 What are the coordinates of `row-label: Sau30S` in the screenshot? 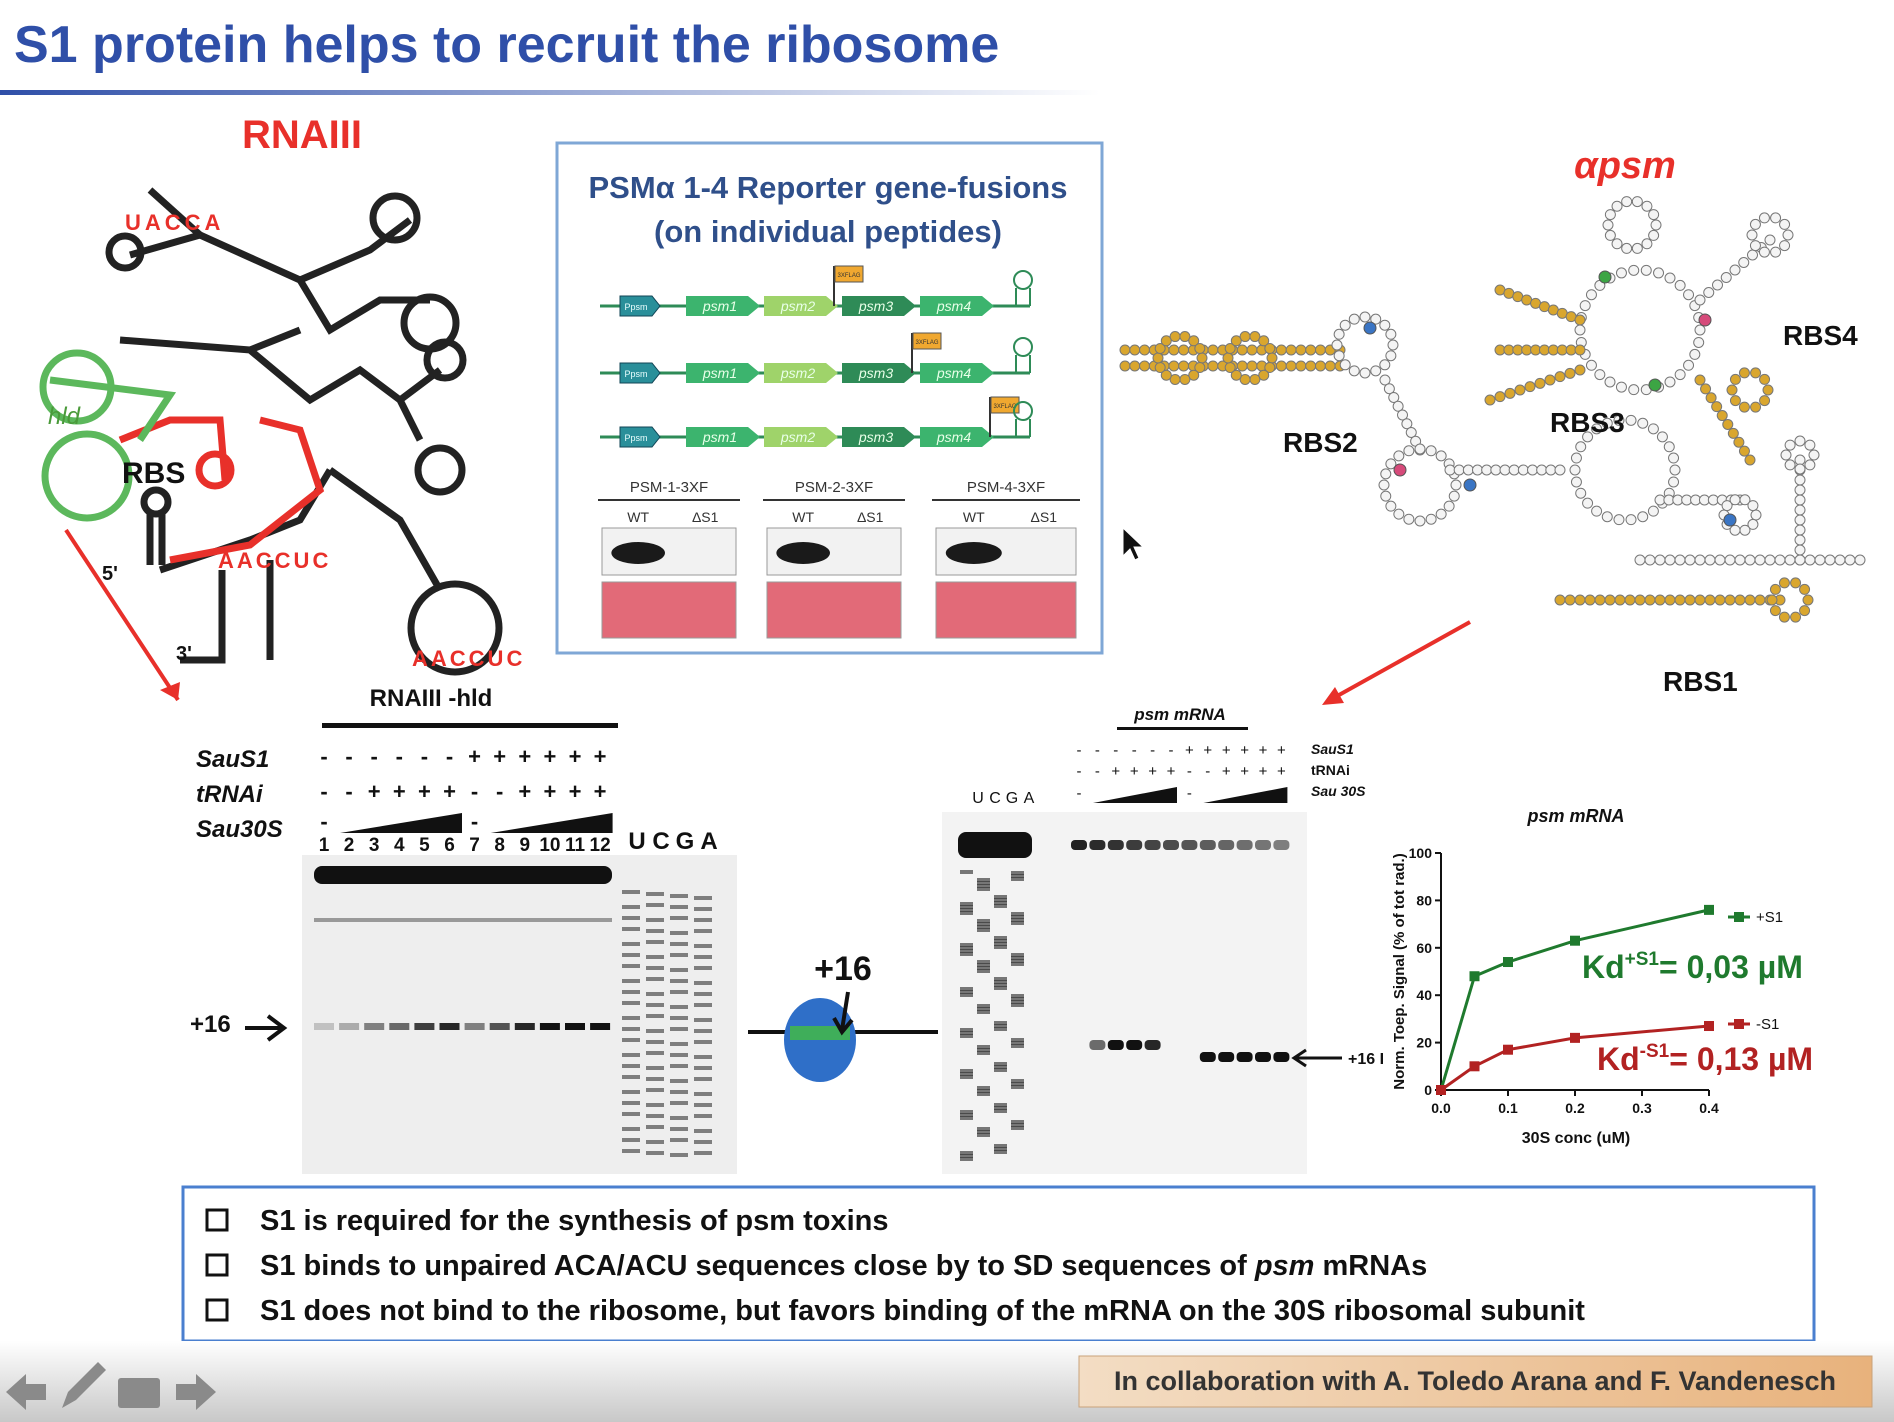 It's located at (239, 829).